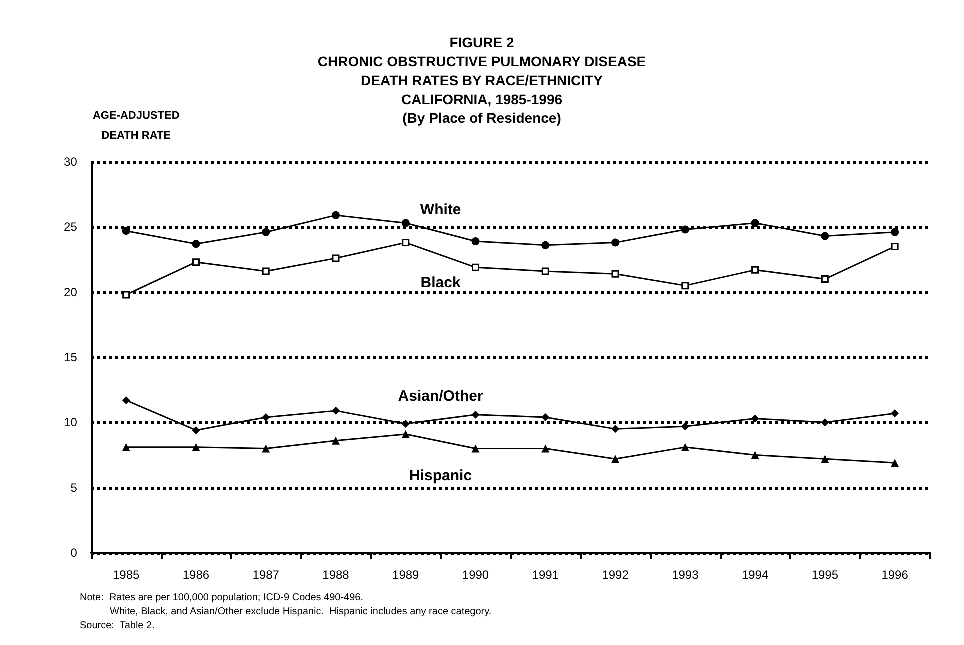 This screenshot has width=964, height=645. I want to click on x-tick-label: 1990, so click(476, 575).